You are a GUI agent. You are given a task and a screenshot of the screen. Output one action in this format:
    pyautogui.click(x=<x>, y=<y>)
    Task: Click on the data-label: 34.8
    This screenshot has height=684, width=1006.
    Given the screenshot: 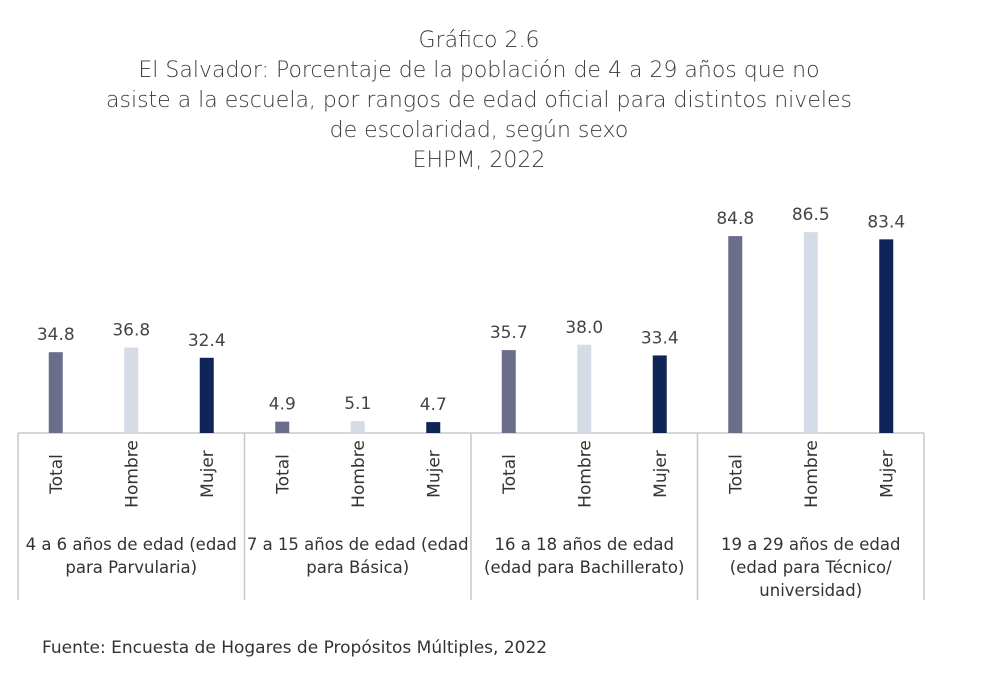 What is the action you would take?
    pyautogui.click(x=56, y=335)
    